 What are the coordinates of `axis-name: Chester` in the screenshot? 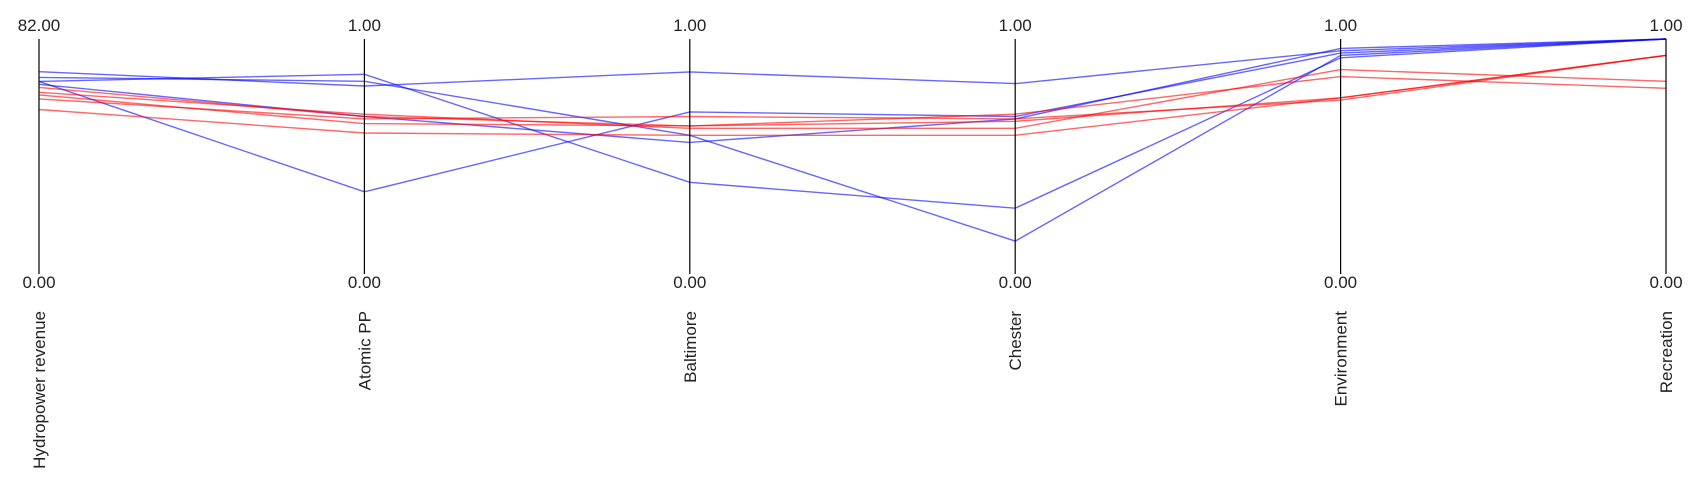 It's located at (1015, 341).